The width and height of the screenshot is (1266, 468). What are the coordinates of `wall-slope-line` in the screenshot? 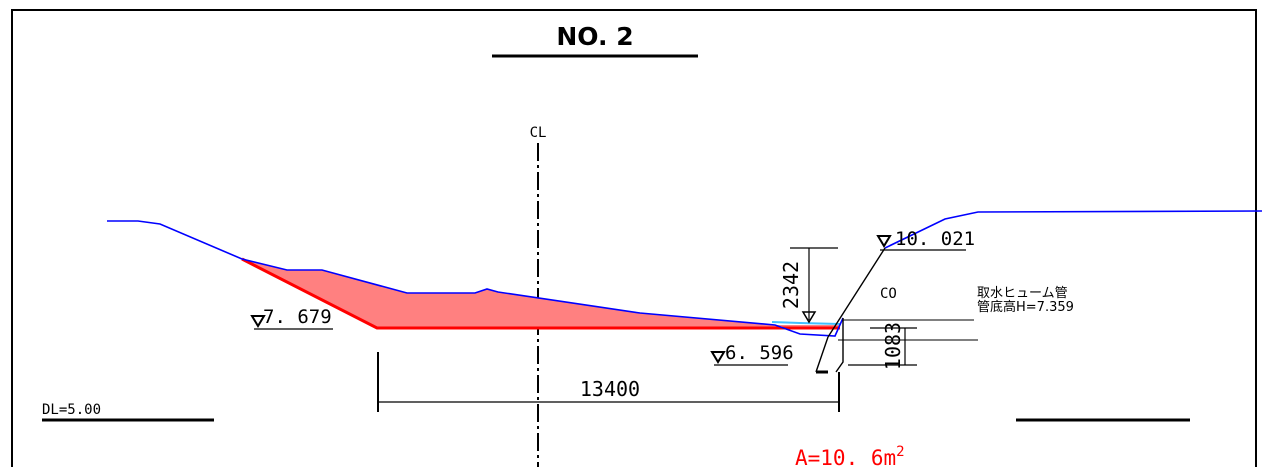 It's located at (856, 292).